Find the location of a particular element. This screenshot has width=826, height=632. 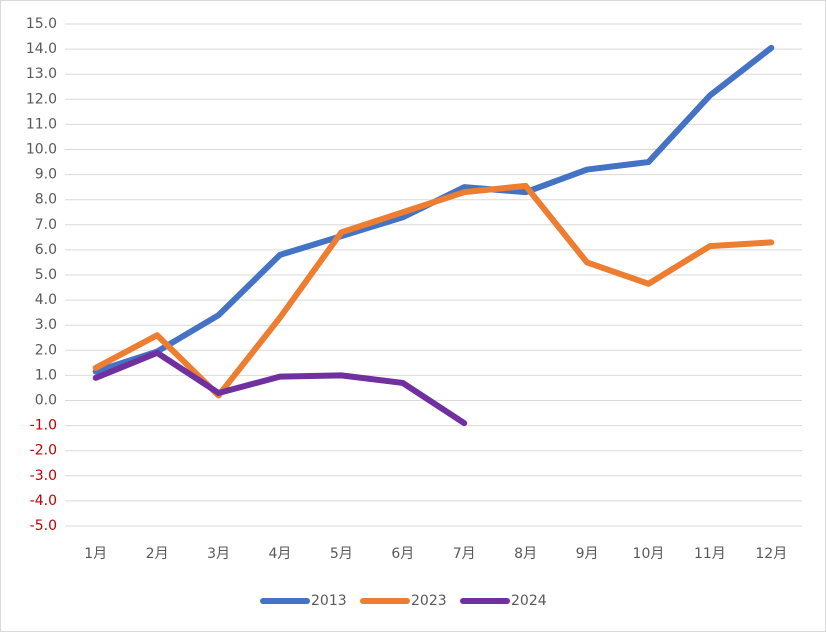

y-tick-label: 2.0 is located at coordinates (46, 350).